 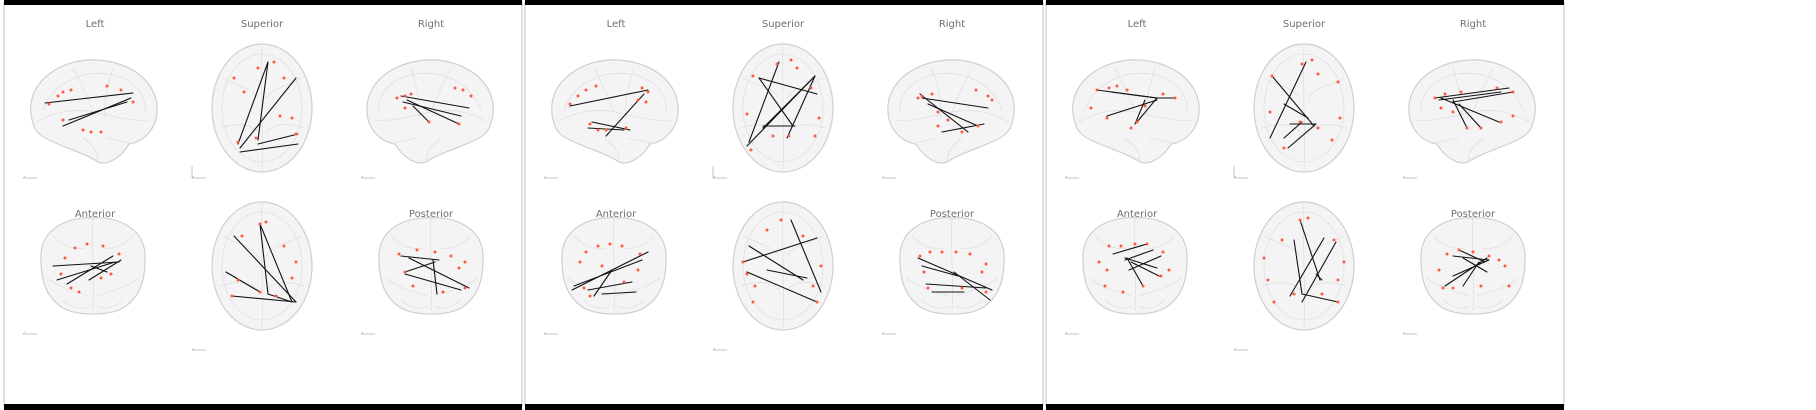 What do you see at coordinates (263, 407) in the screenshot?
I see `panel-bottom-bar` at bounding box center [263, 407].